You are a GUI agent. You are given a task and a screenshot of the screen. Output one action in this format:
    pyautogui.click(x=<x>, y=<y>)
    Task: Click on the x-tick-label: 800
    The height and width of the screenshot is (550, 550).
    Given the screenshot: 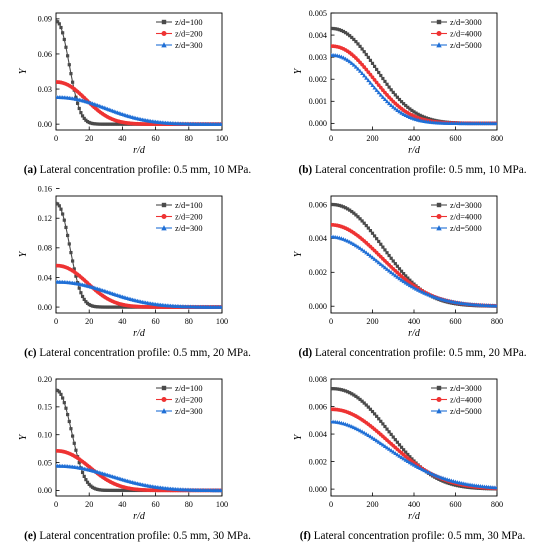 What is the action you would take?
    pyautogui.click(x=497, y=138)
    